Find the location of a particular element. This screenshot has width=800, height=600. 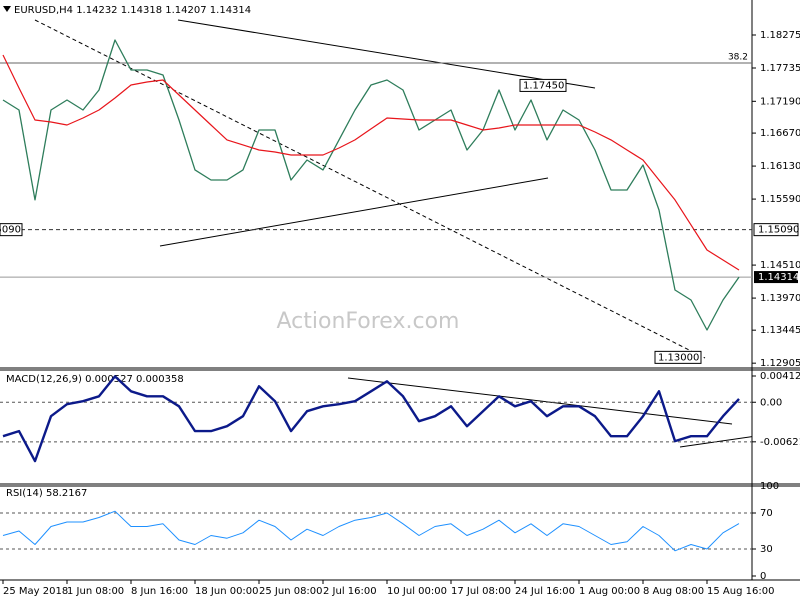

watermark: ActionForex.com is located at coordinates (368, 321).